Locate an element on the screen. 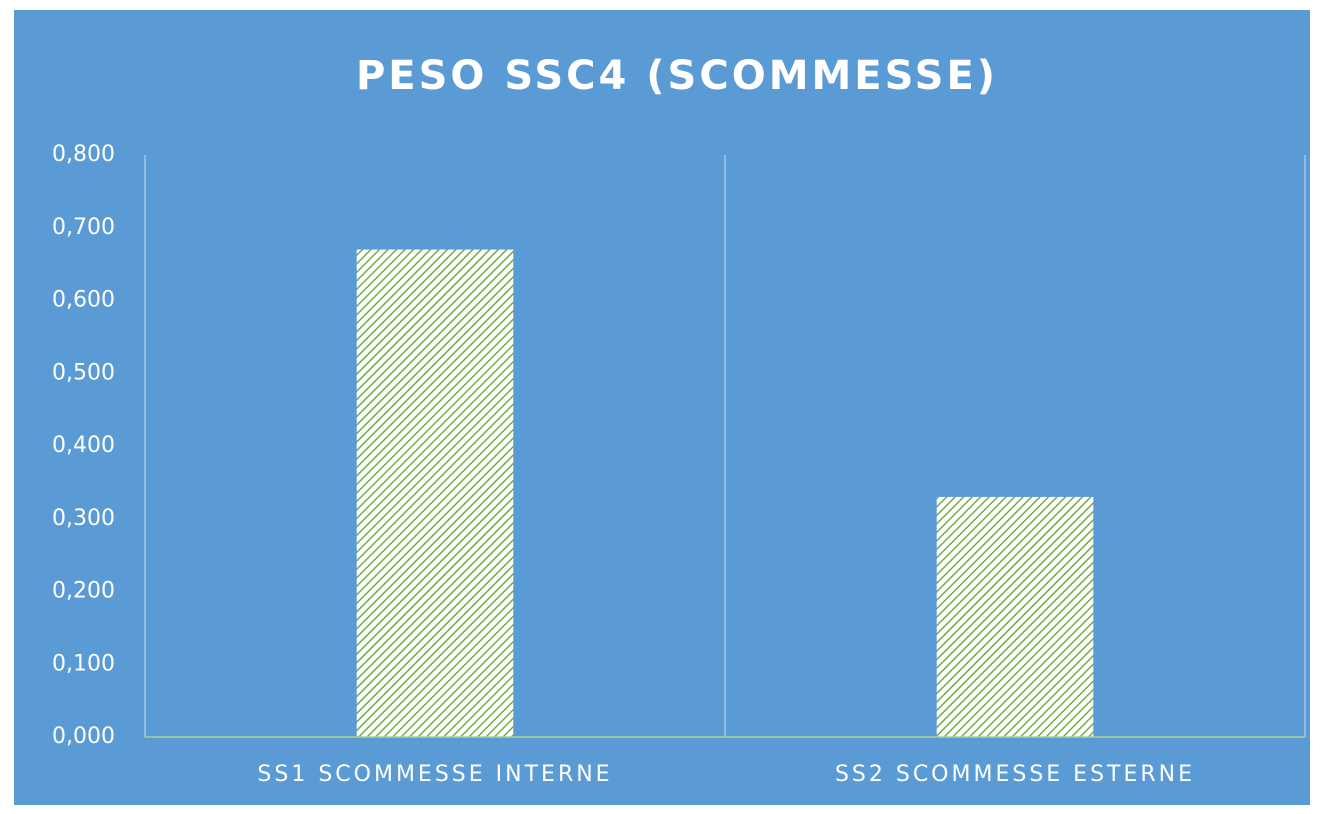 The height and width of the screenshot is (814, 1322). chart-title: PESO SSC4 (SCOMMESSE) is located at coordinates (677, 76).